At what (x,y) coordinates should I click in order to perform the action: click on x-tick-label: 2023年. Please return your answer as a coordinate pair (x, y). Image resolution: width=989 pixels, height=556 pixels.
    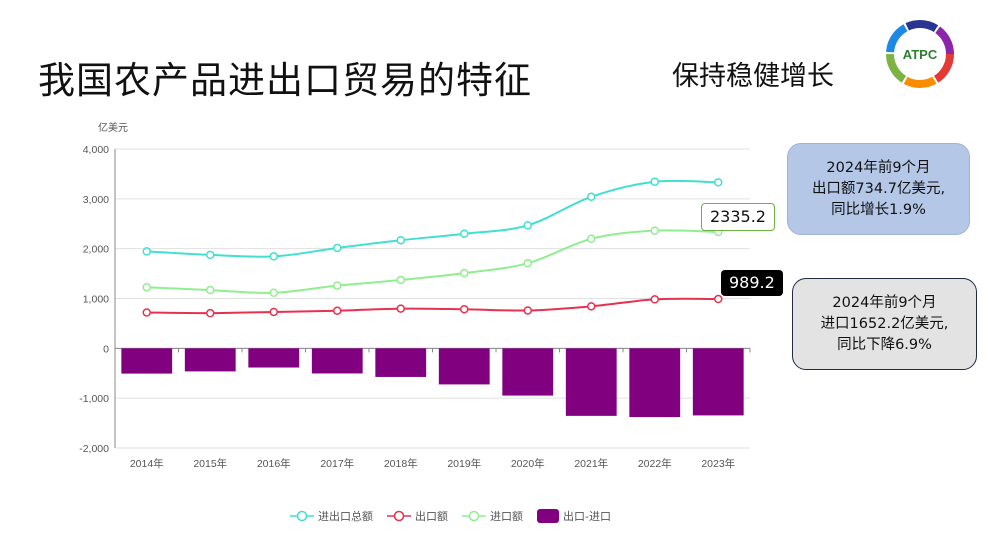
    Looking at the image, I should click on (718, 463).